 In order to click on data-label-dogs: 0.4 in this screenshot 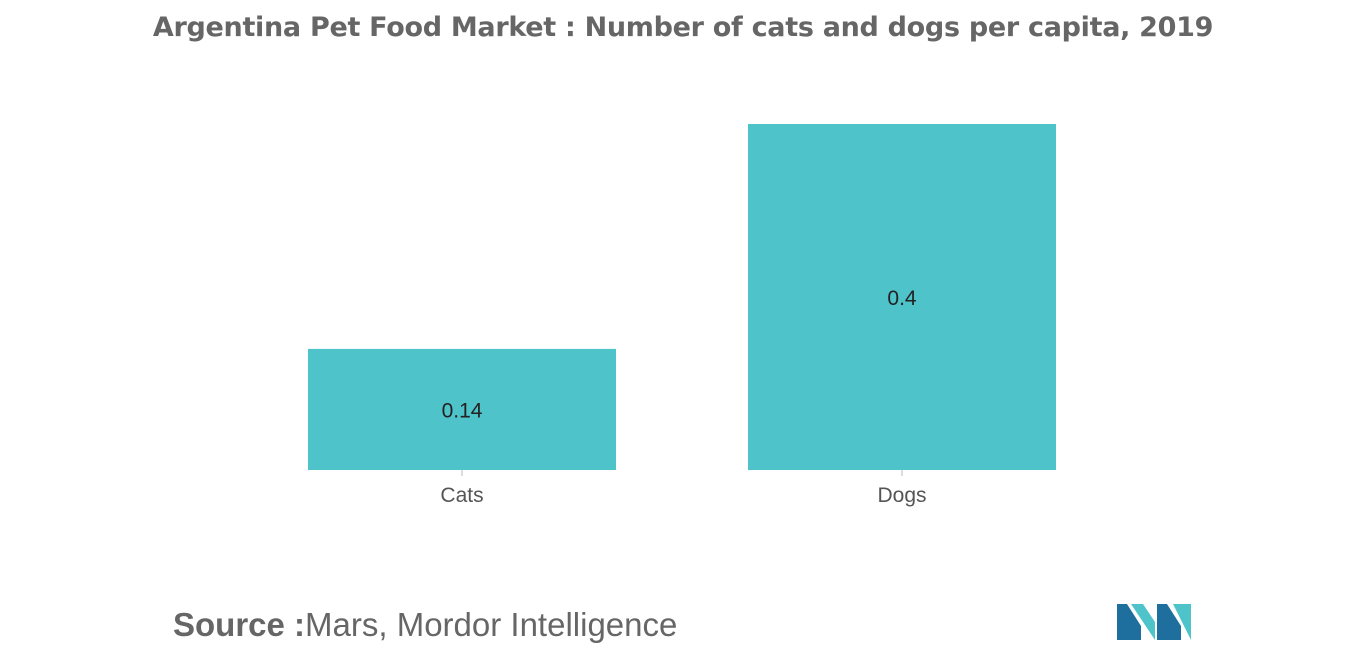, I will do `click(902, 298)`.